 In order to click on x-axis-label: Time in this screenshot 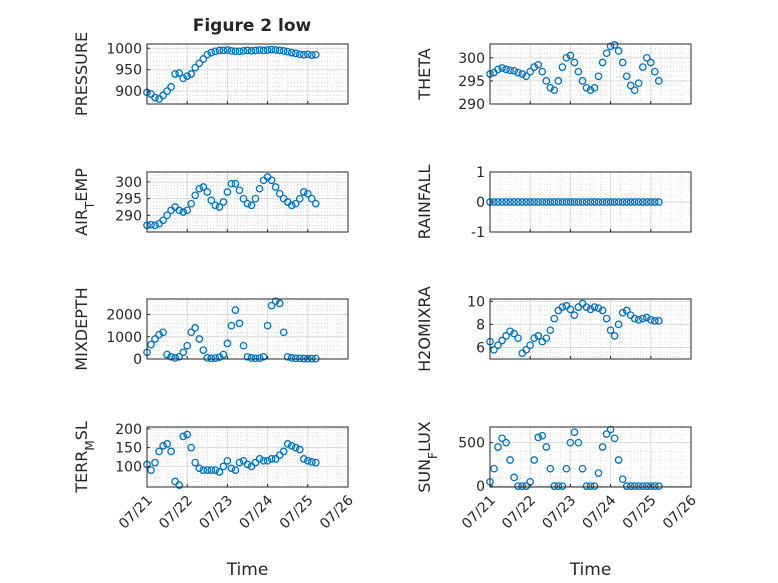, I will do `click(247, 570)`.